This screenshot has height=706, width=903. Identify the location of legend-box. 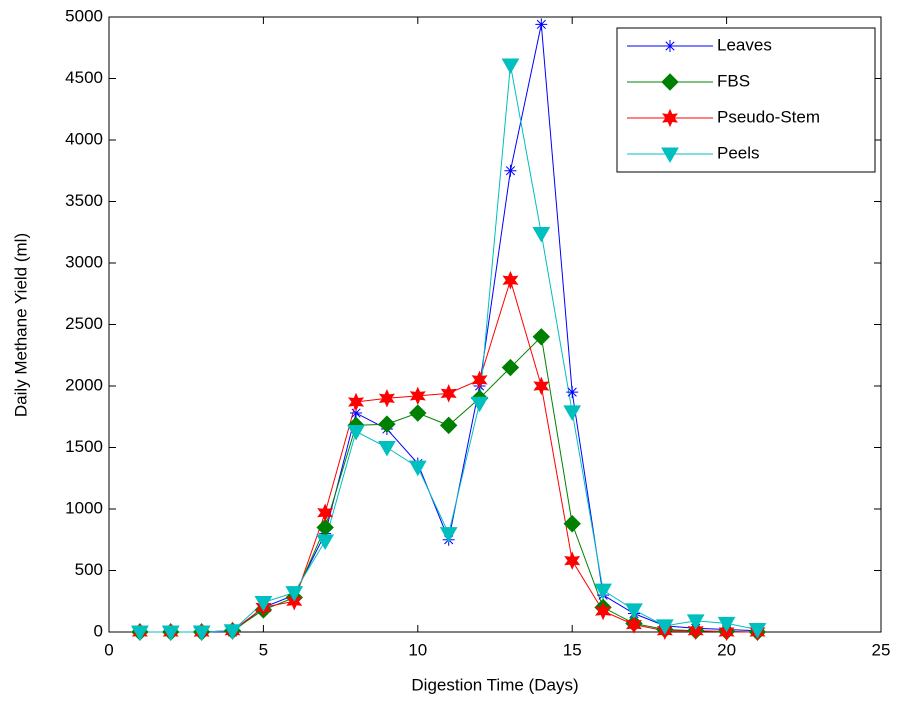
(746, 100).